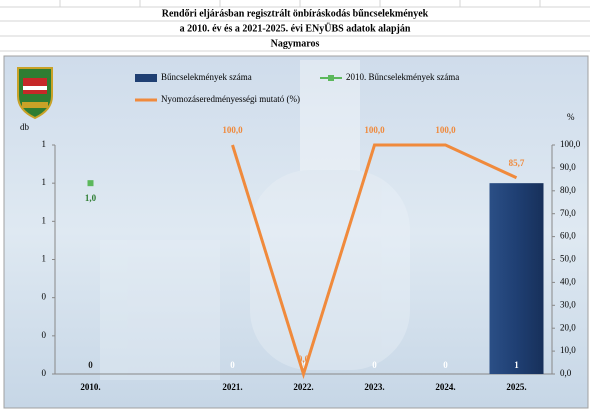 Image resolution: width=590 pixels, height=410 pixels. I want to click on x-tick-label: 2024., so click(445, 387).